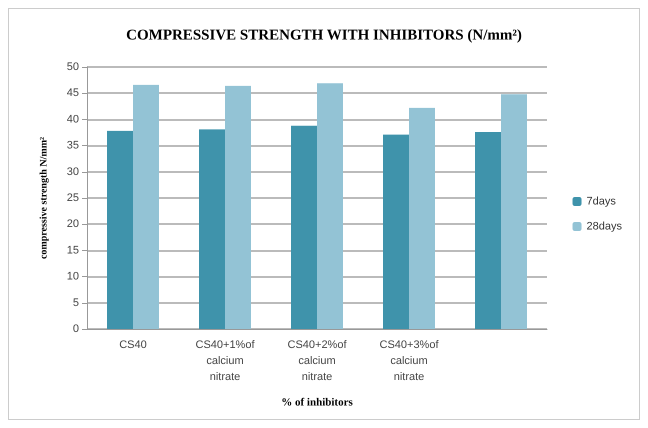 This screenshot has height=428, width=648. What do you see at coordinates (75, 302) in the screenshot?
I see `y-tick-label: 5` at bounding box center [75, 302].